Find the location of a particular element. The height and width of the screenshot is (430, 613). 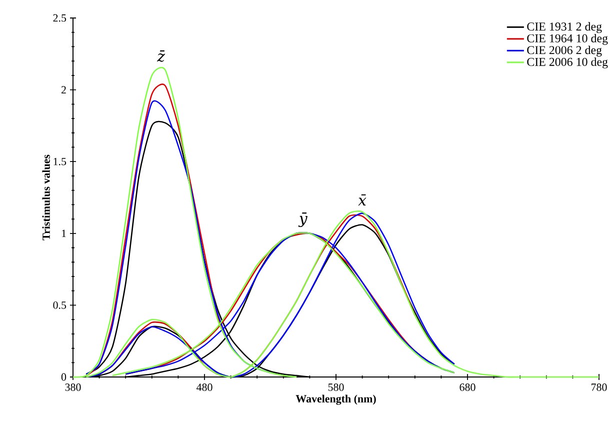

y-tick-label: 0.5 is located at coordinates (59, 305).